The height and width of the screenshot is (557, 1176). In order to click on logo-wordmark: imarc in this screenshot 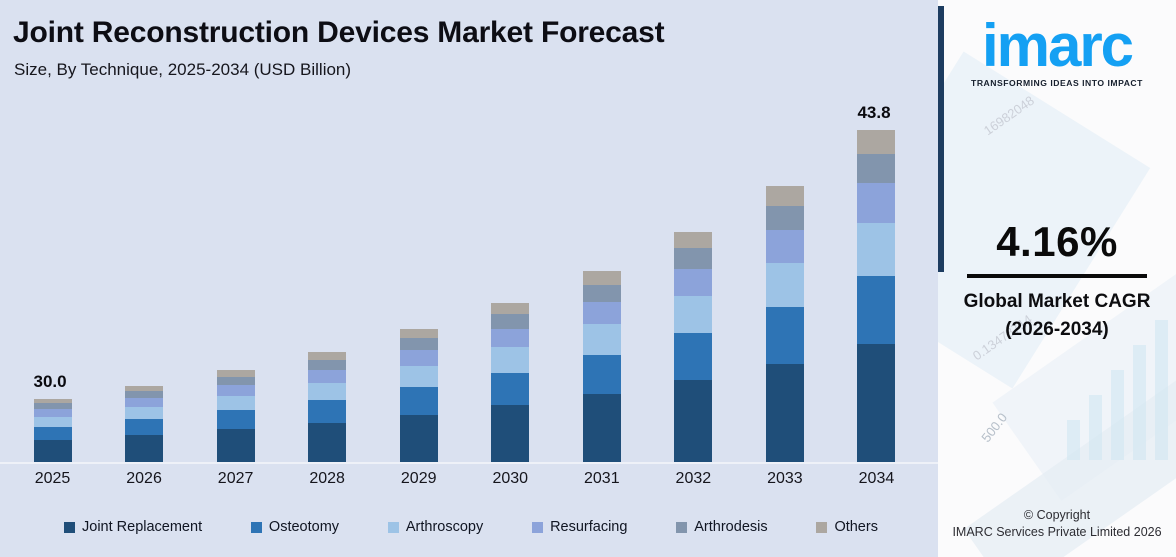, I will do `click(1057, 45)`.